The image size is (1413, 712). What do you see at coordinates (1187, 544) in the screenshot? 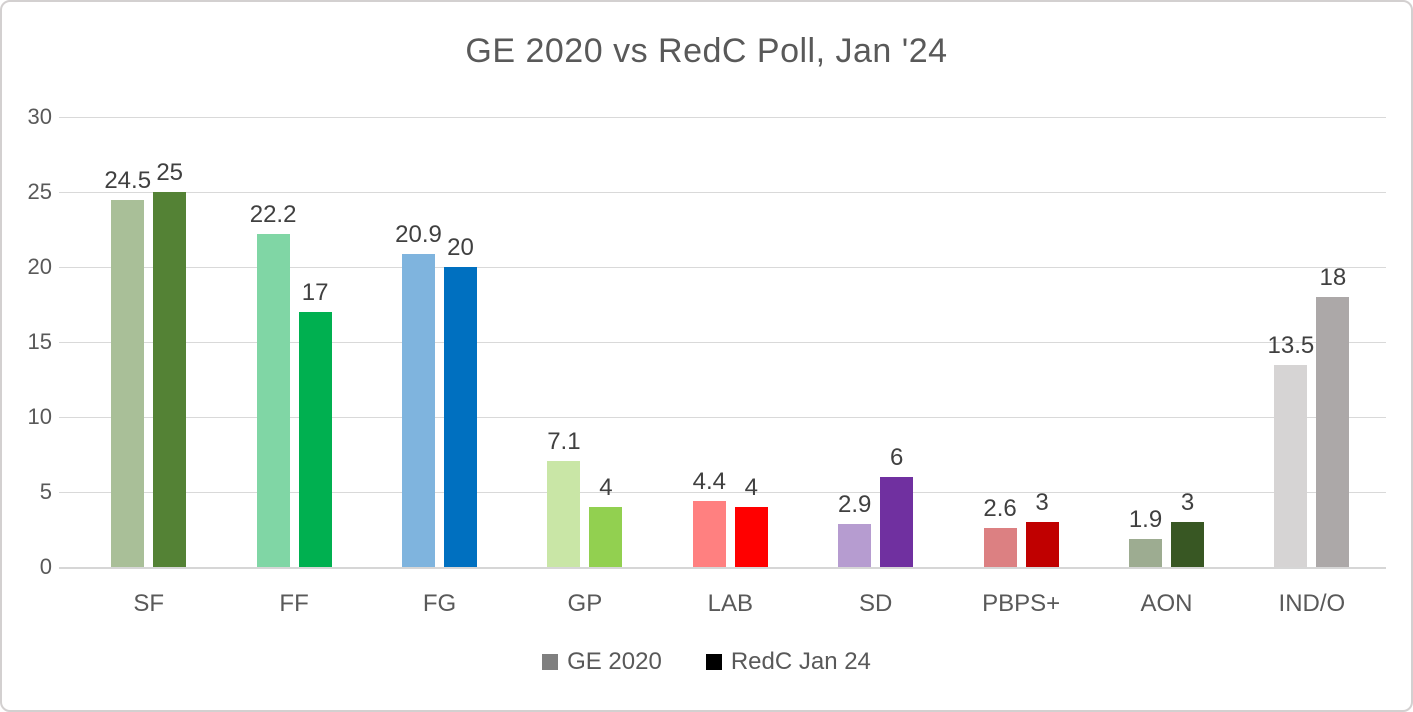
I see `bar-redc-jan-24-aon` at bounding box center [1187, 544].